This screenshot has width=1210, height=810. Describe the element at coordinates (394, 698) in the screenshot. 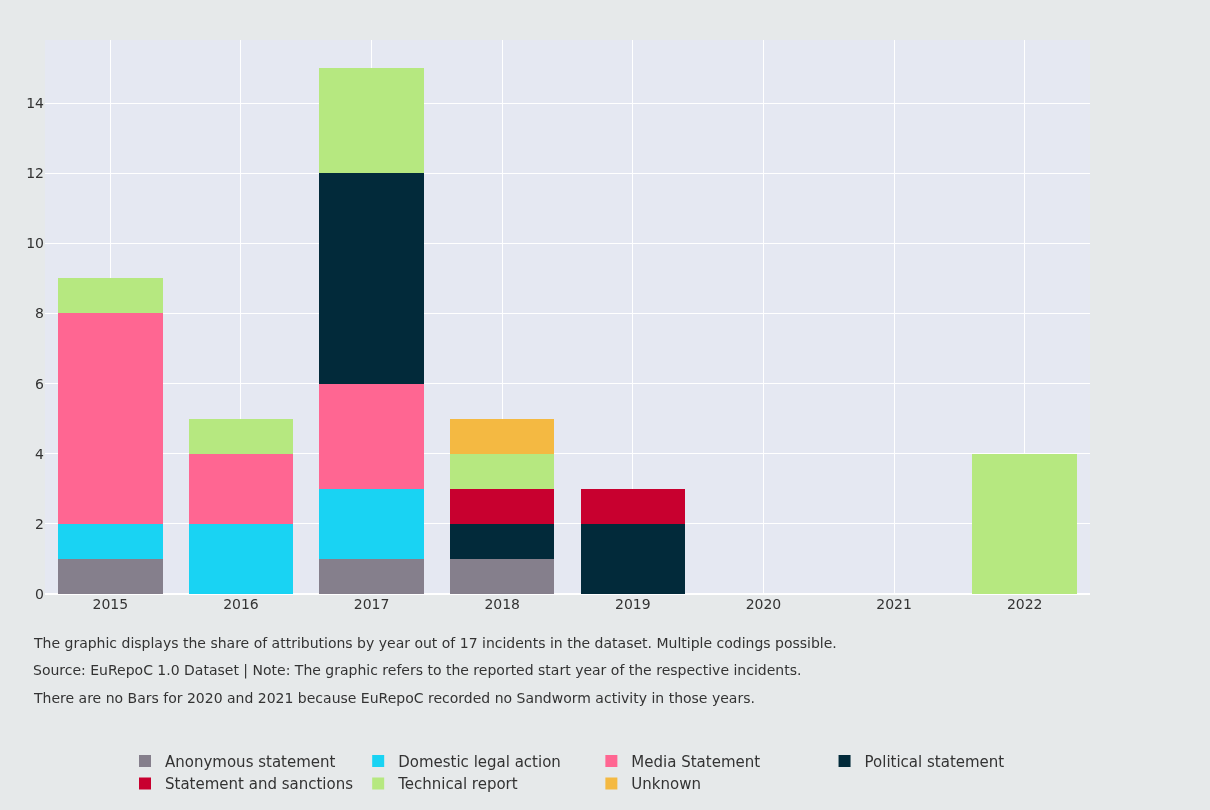

I see `text: There are no Bars for 2020 and 2021 because EuRepoC recorded no Sandworm activity in those years.` at that location.